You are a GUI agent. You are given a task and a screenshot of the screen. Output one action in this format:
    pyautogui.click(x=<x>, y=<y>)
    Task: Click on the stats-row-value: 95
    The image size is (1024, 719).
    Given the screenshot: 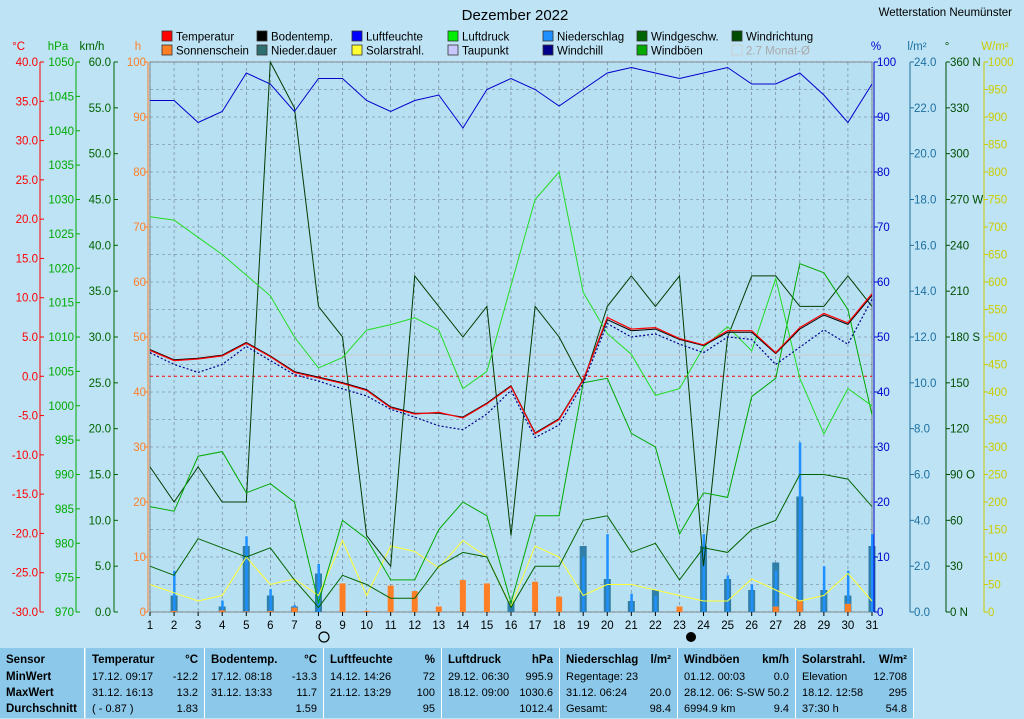 What is the action you would take?
    pyautogui.click(x=428, y=709)
    